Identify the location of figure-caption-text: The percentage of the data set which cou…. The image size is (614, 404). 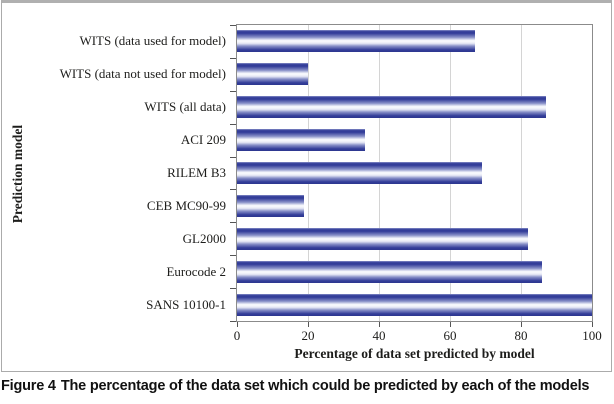
(325, 386).